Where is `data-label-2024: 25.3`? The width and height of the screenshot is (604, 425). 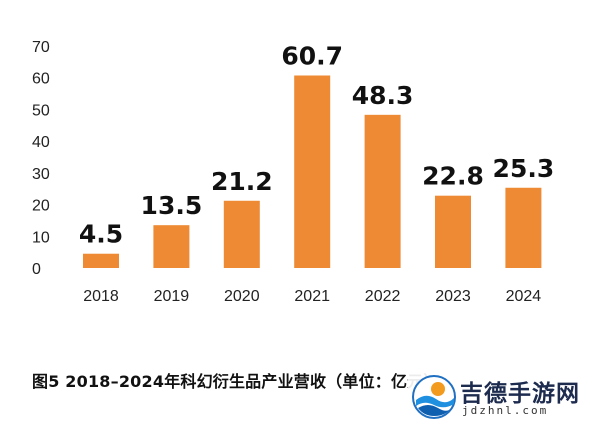
data-label-2024: 25.3 is located at coordinates (524, 168).